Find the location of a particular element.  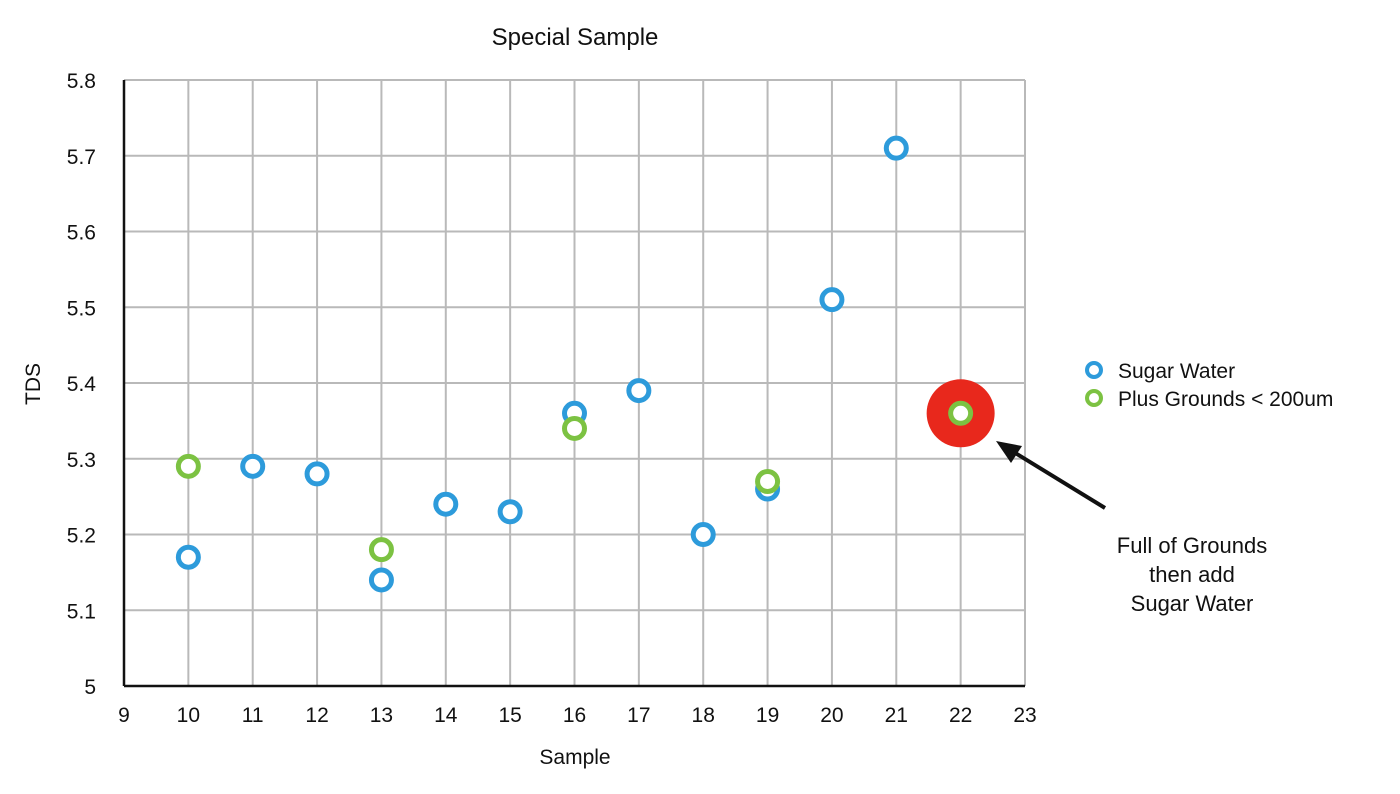

y-tick-label-3: 5.3 is located at coordinates (81, 460).